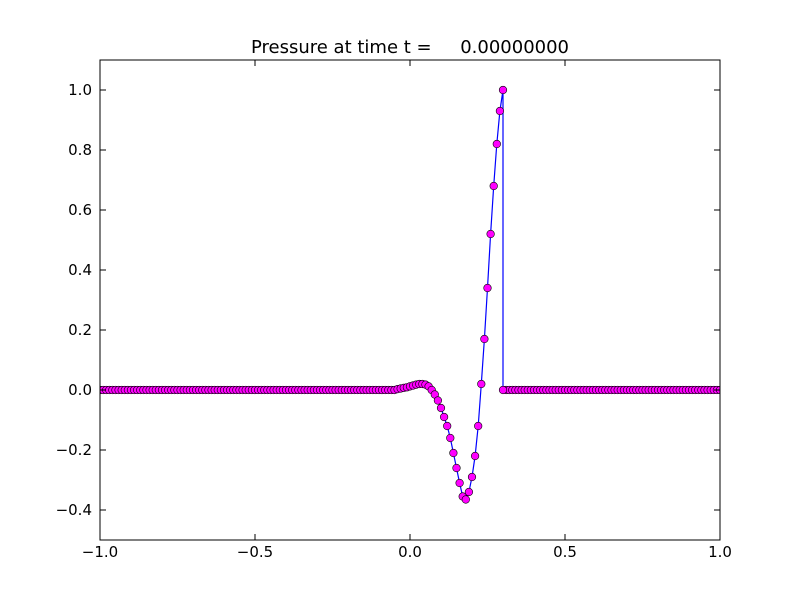 The image size is (800, 600). Describe the element at coordinates (255, 552) in the screenshot. I see `x-tick-label: −0.5` at that location.